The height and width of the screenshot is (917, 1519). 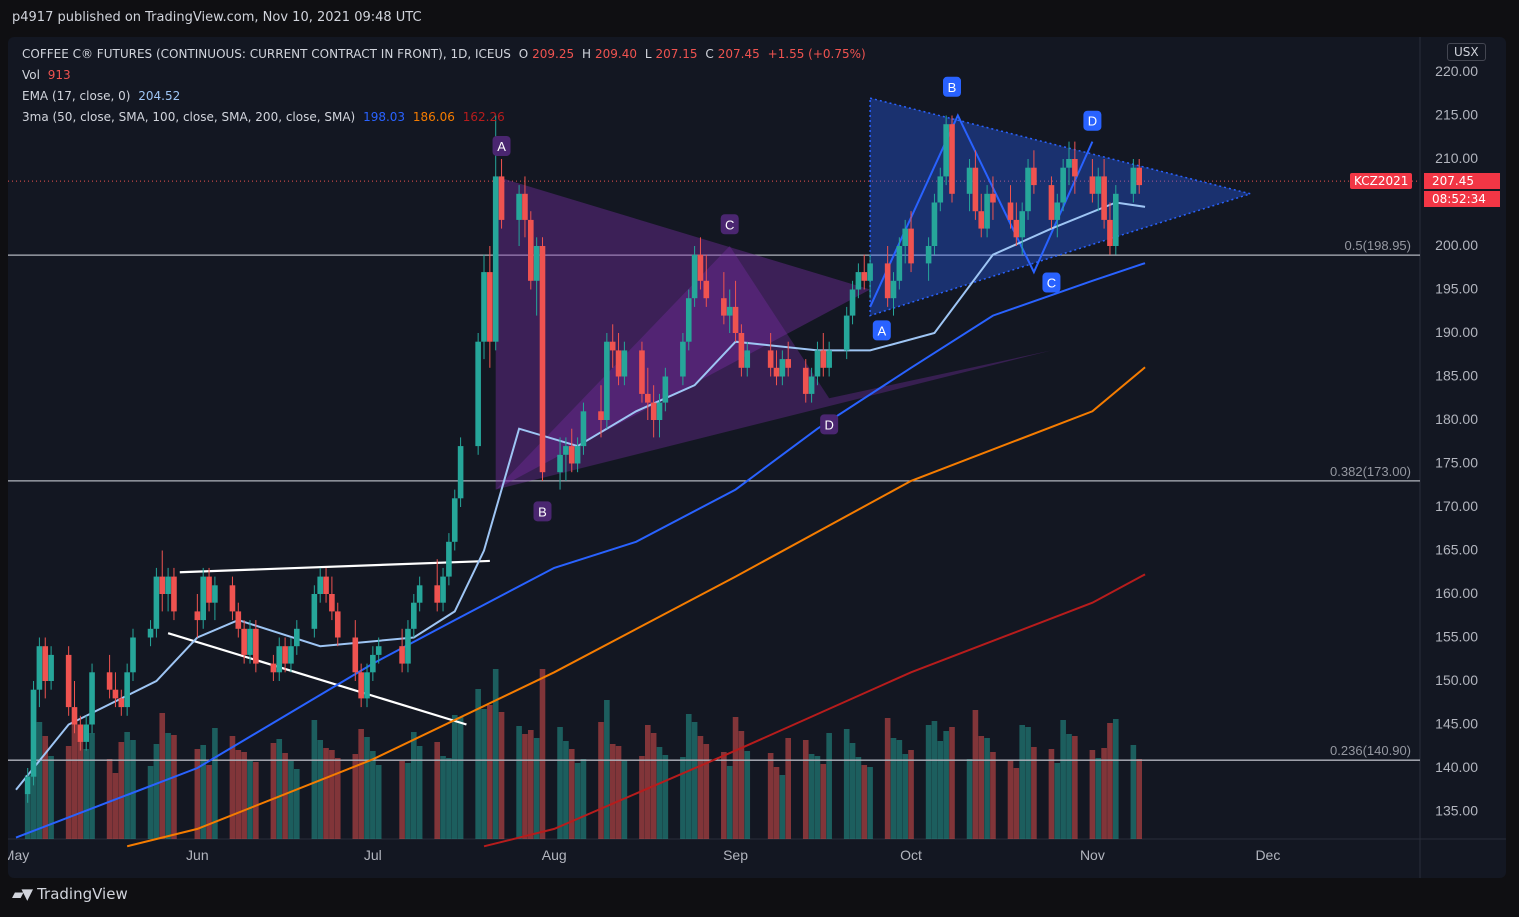 I want to click on close-label: C, so click(x=709, y=54).